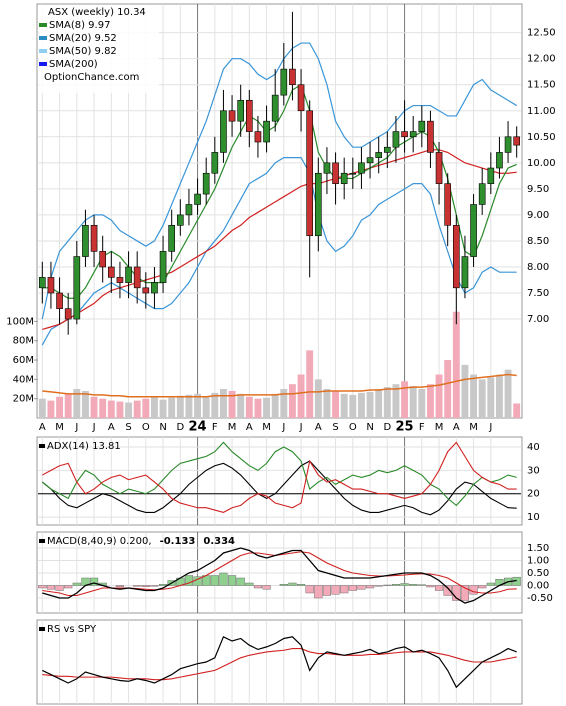 The height and width of the screenshot is (706, 566). I want to click on legend-label: SMA(50) 9.82, so click(83, 51).